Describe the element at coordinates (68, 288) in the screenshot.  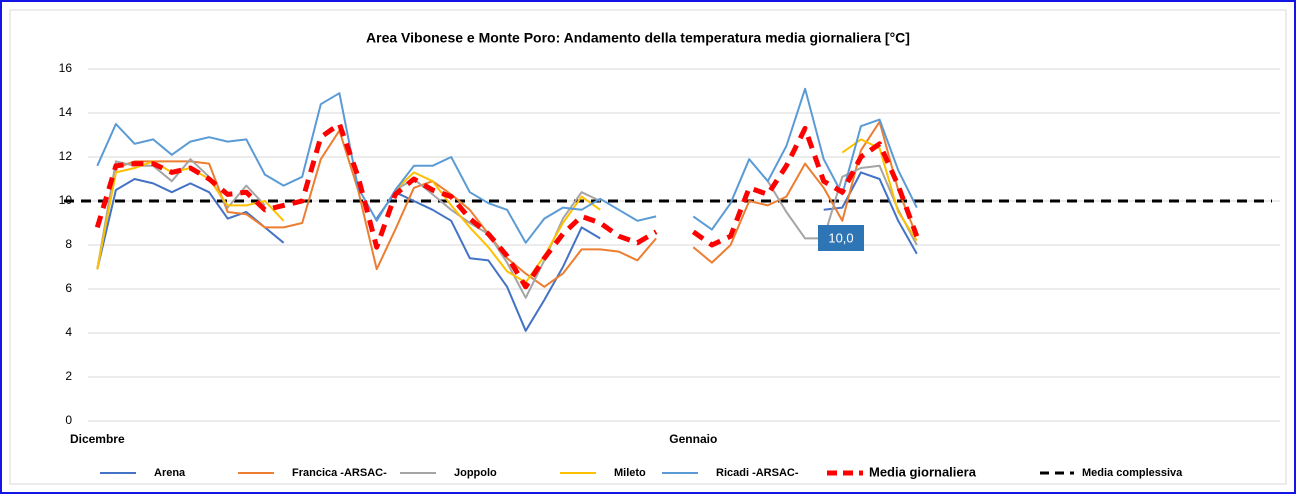
I see `y-tick-label: 6` at that location.